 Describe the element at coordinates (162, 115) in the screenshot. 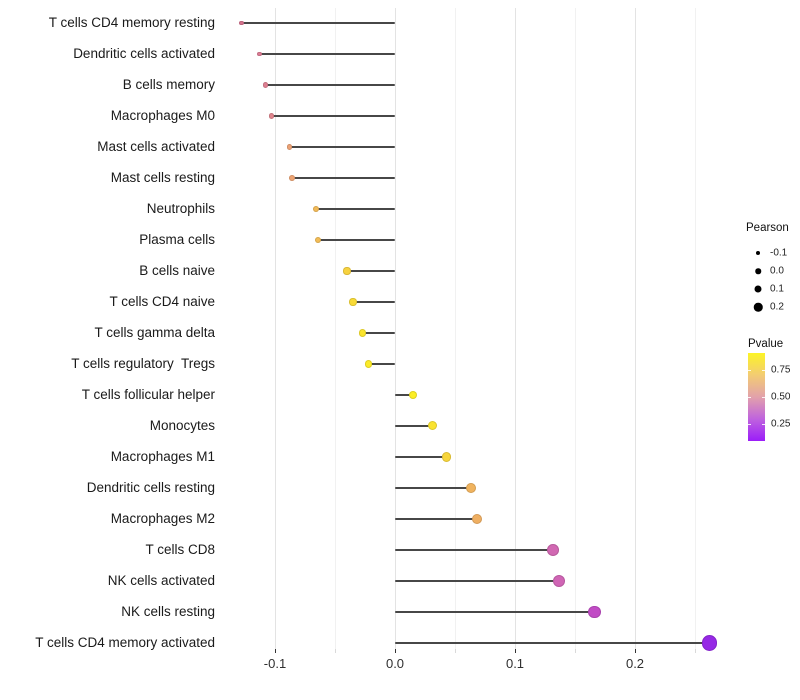

I see `category-label: Macrophages M0` at that location.